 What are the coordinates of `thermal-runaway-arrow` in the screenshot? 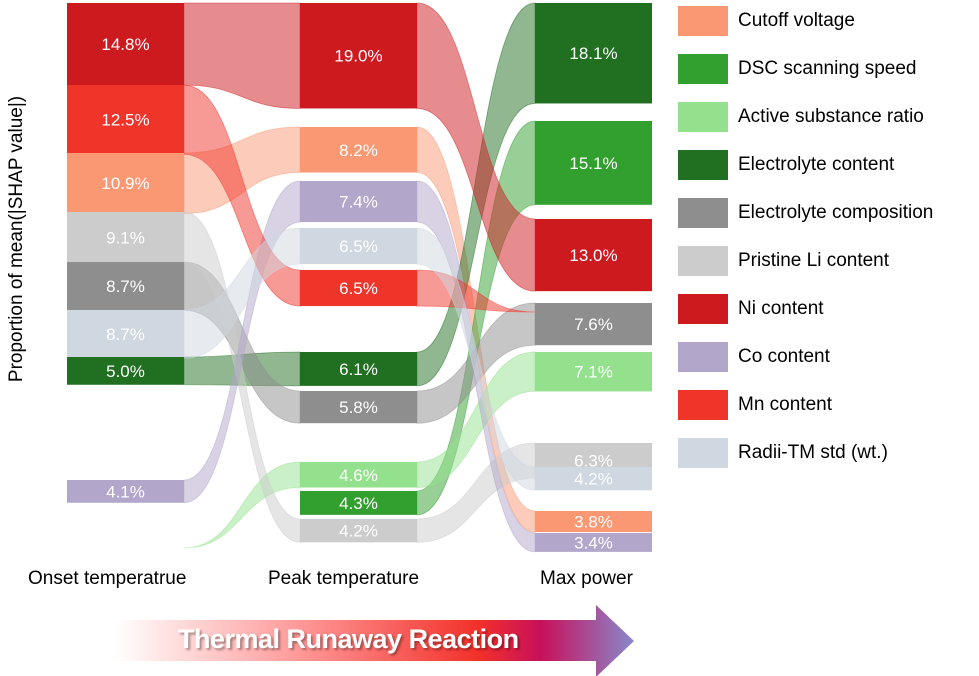 It's located at (374, 640).